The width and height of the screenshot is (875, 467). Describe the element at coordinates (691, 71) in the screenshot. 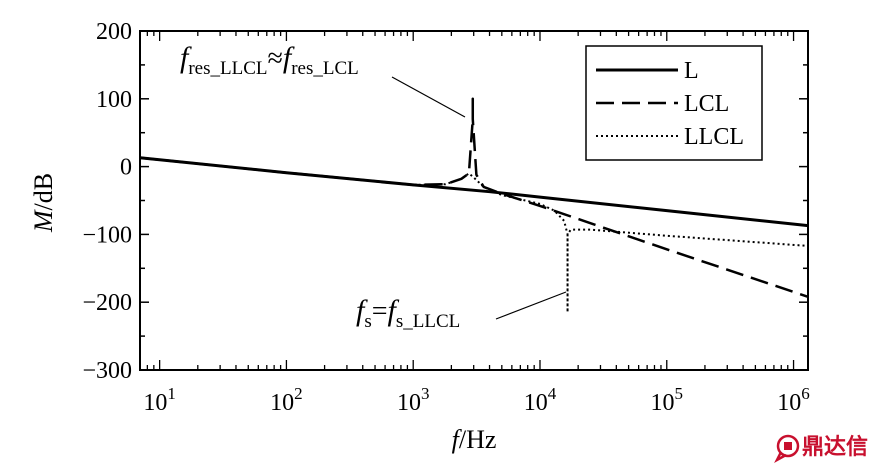

I see `legend-label-l: L` at that location.